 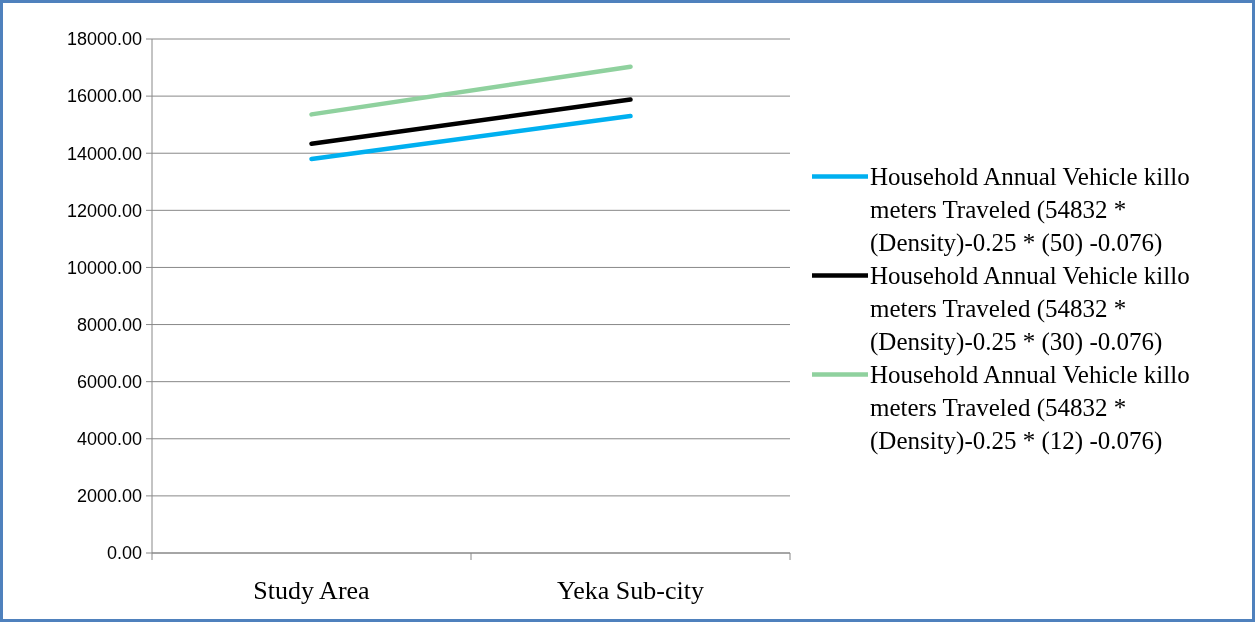 I want to click on x-tick-label: Yeka Sub-city, so click(x=630, y=590).